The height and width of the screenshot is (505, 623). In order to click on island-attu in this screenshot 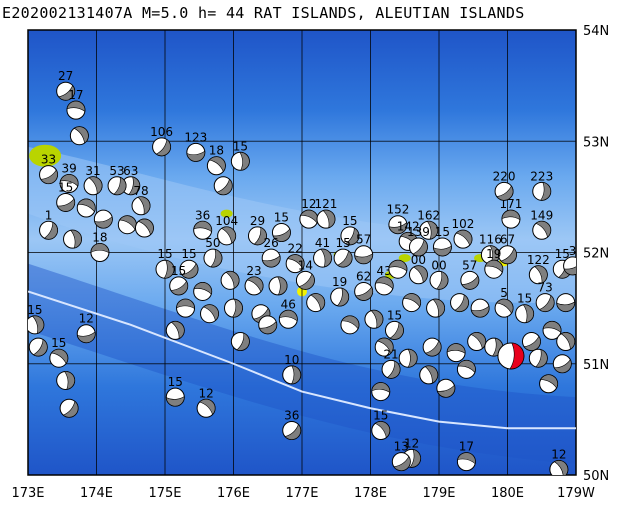, I will do `click(45, 155)`.